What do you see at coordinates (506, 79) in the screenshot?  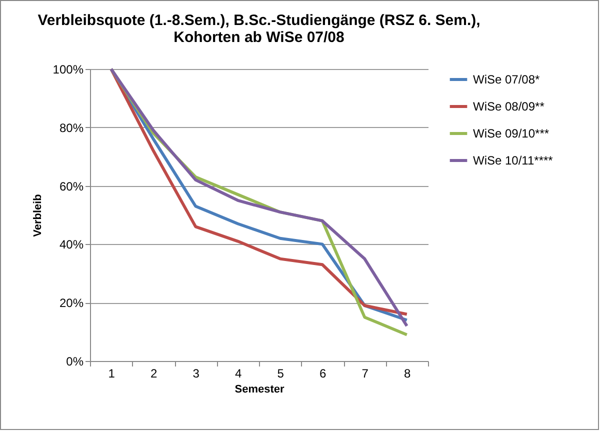 I see `legend-label: WiSe 07/08*` at bounding box center [506, 79].